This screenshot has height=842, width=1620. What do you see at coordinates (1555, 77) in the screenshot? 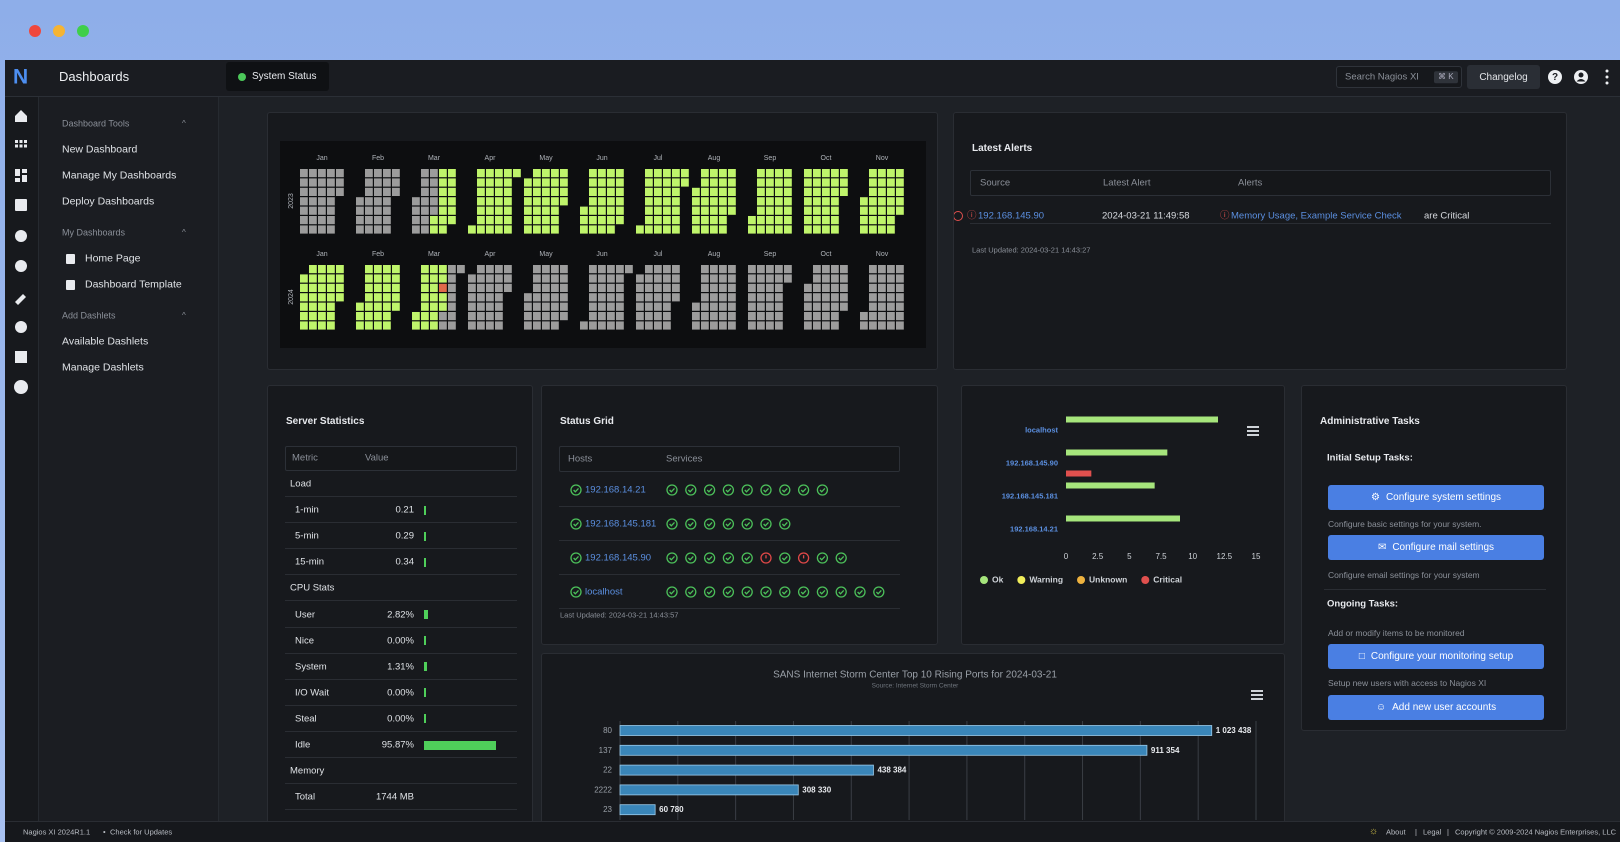
I see `help-icon` at bounding box center [1555, 77].